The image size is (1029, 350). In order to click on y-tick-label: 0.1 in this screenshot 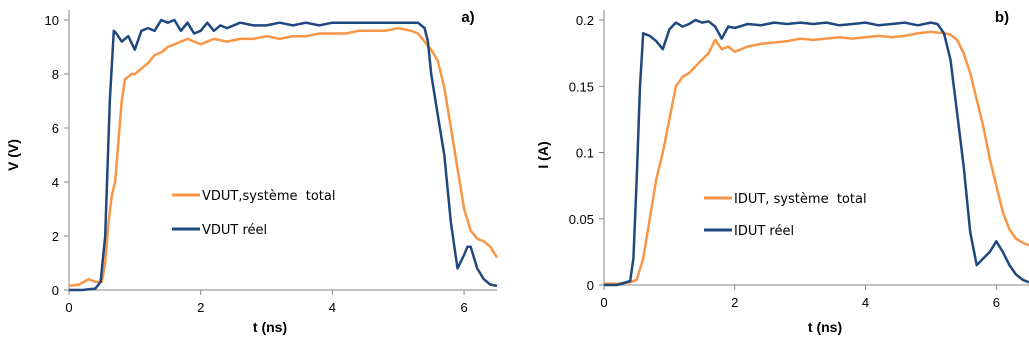, I will do `click(585, 153)`.